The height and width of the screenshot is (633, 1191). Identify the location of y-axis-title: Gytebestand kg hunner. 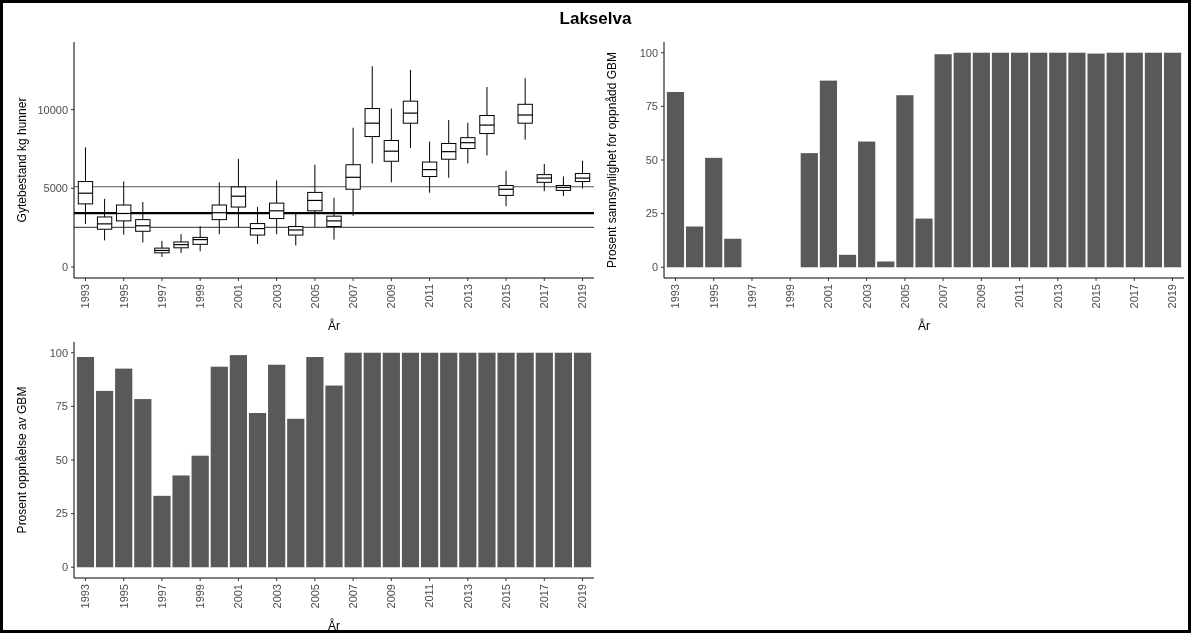
(22, 160).